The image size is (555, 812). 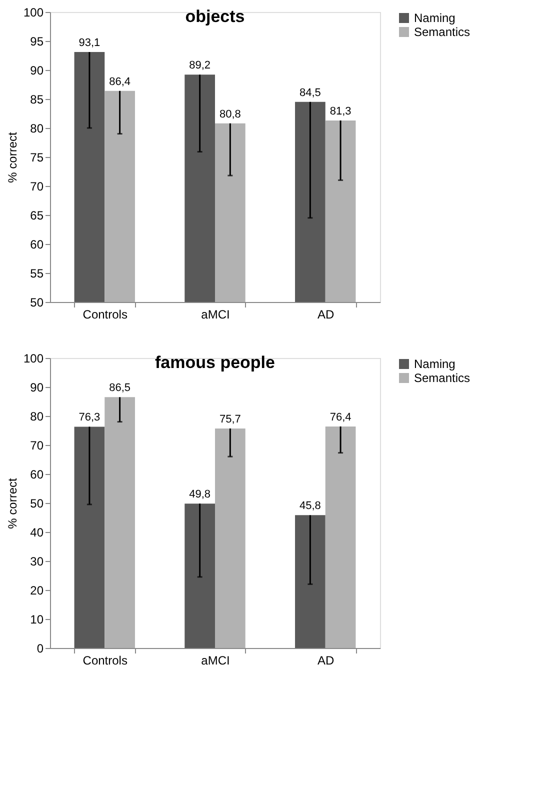 What do you see at coordinates (37, 157) in the screenshot?
I see `y-tick-label: 75` at bounding box center [37, 157].